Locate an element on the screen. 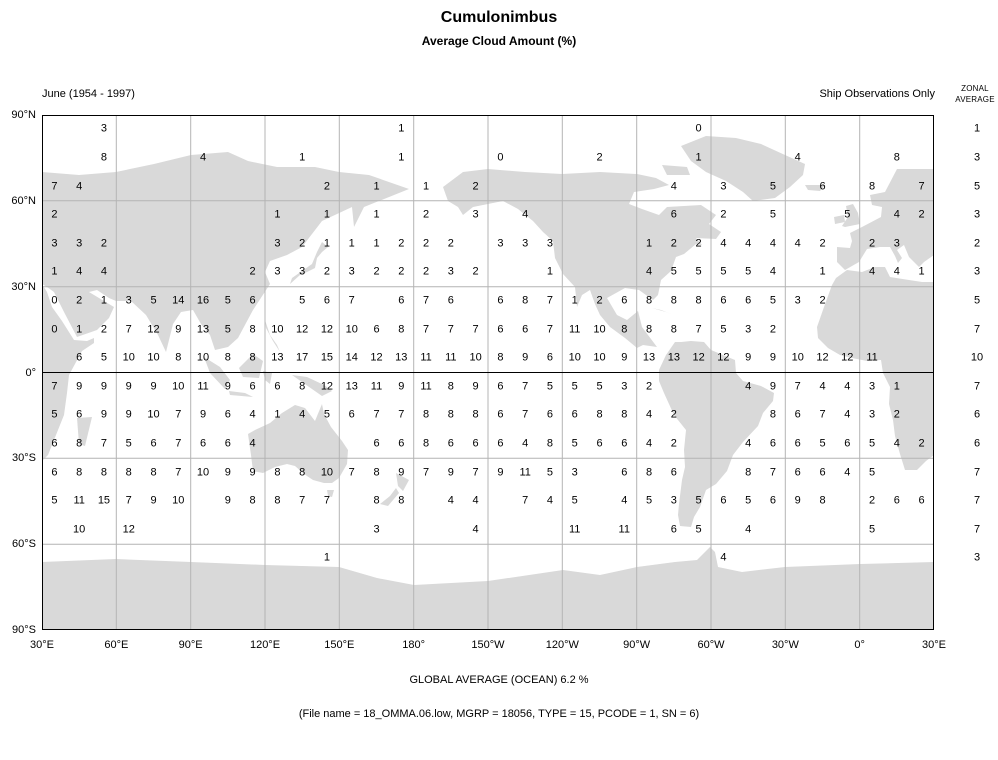 The height and width of the screenshot is (760, 998). land-new-guinea is located at coordinates (312, 385).